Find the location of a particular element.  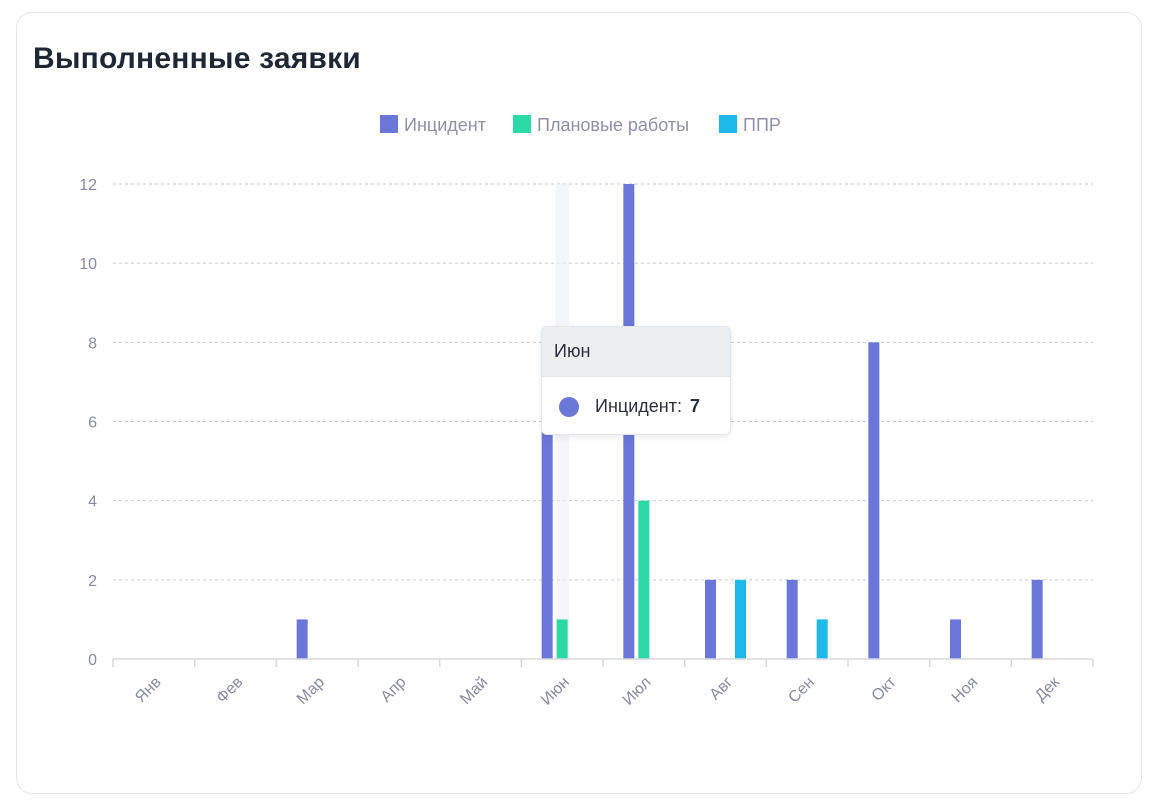

y-tick-label: 0 is located at coordinates (92, 660).